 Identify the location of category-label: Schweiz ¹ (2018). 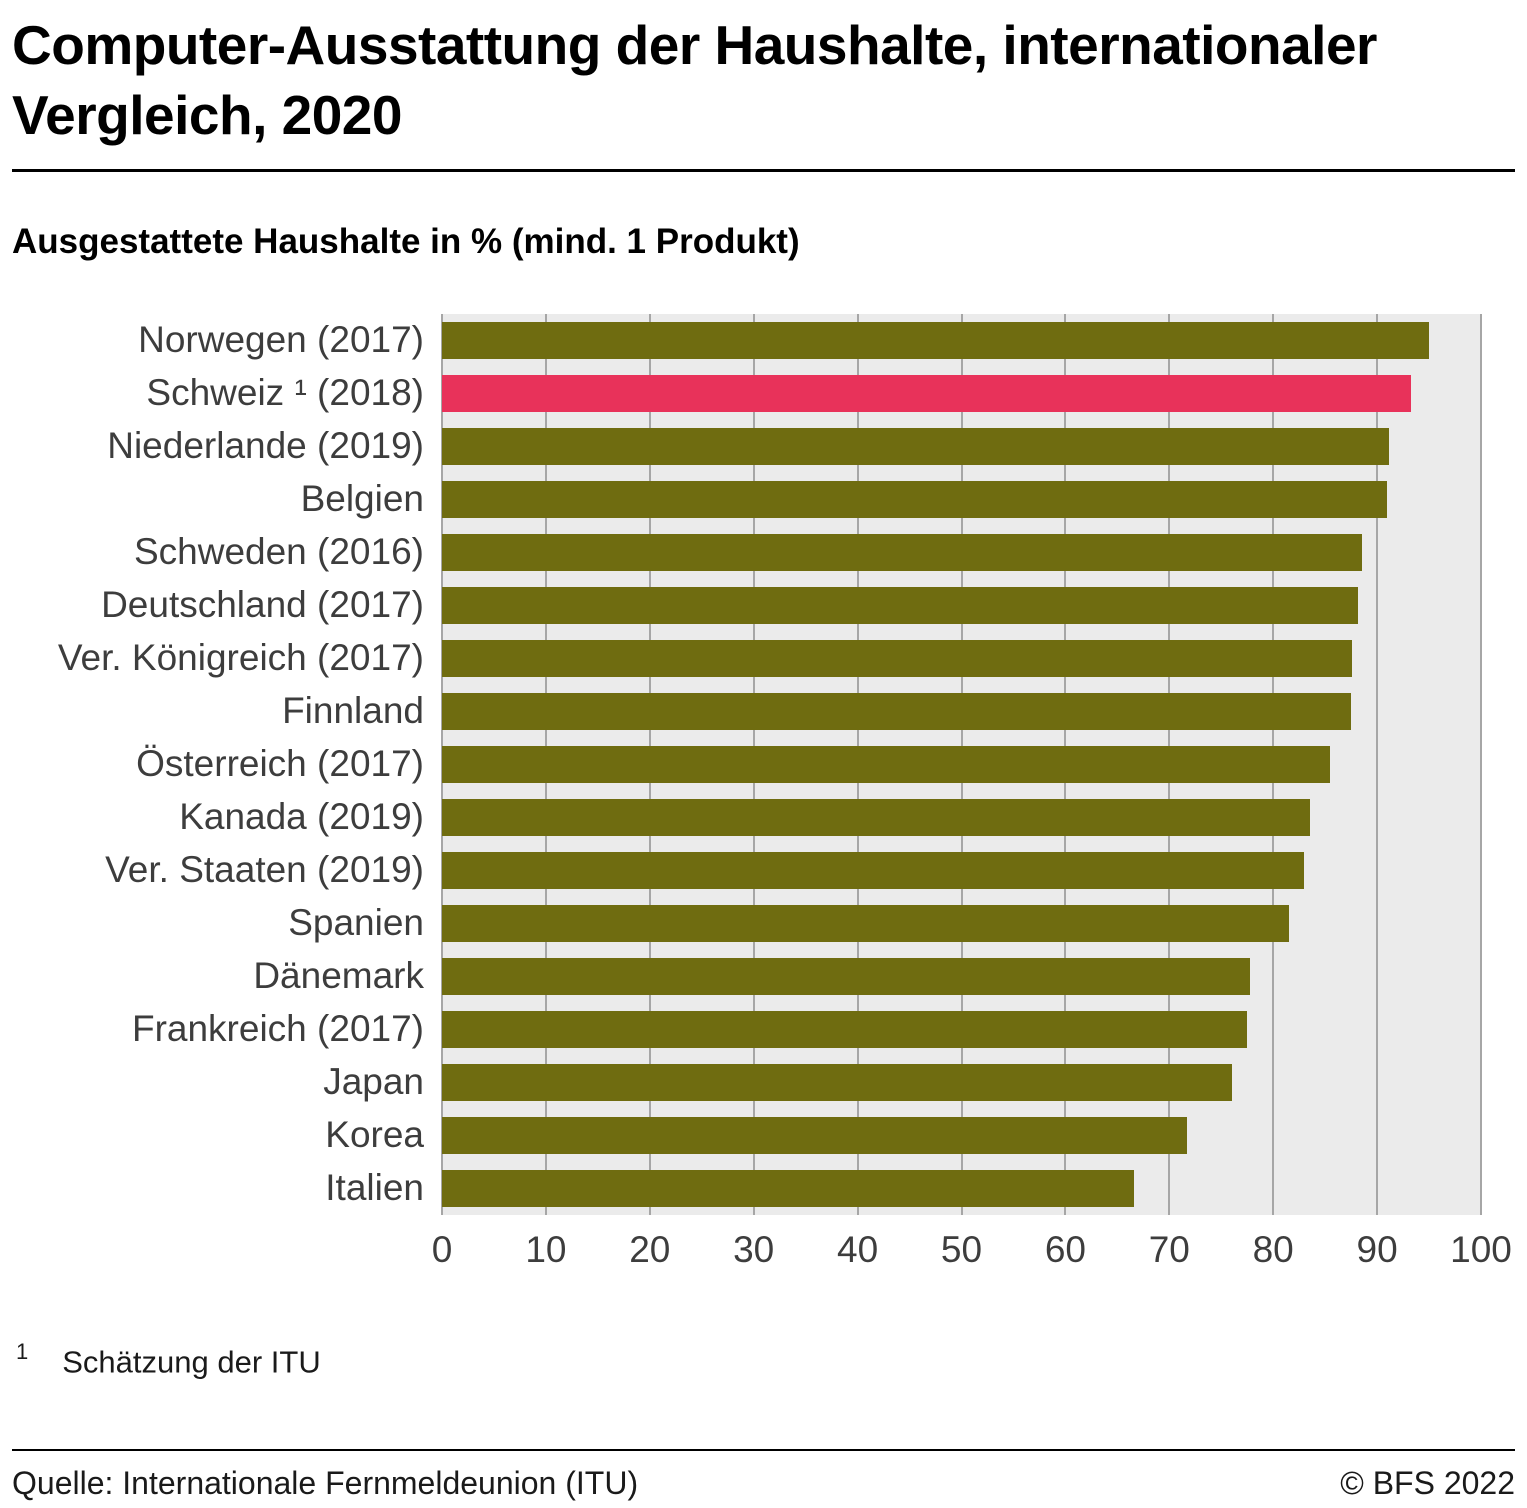
(285, 393).